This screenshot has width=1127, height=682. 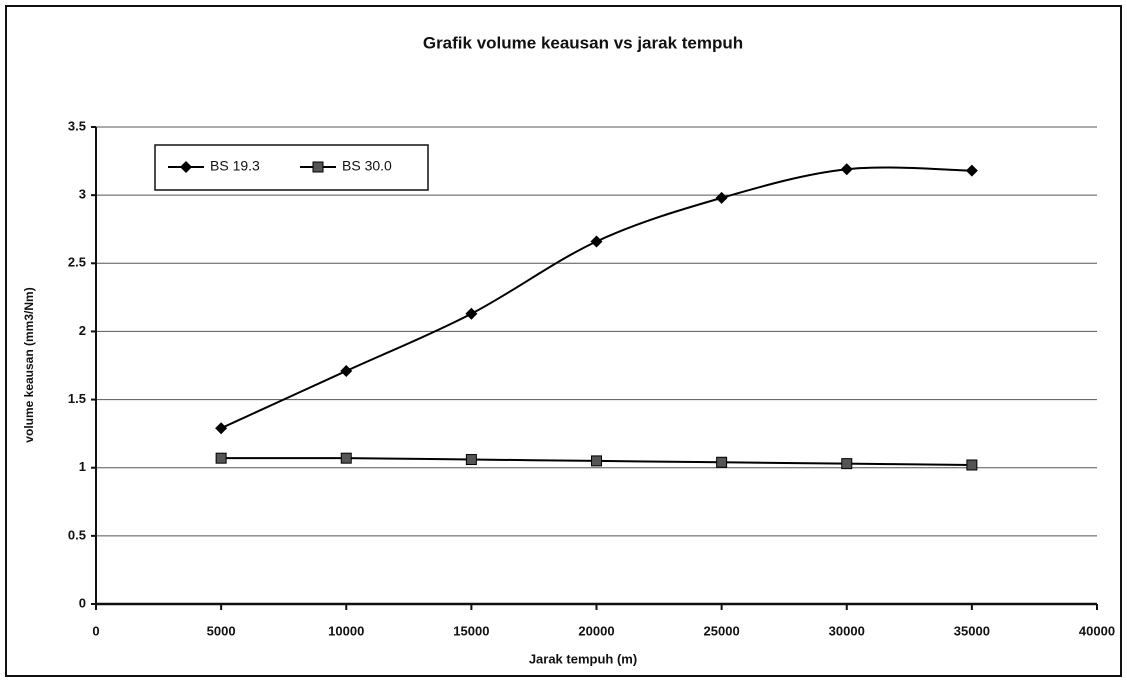 I want to click on x-tick-label: 40000, so click(x=1097, y=630).